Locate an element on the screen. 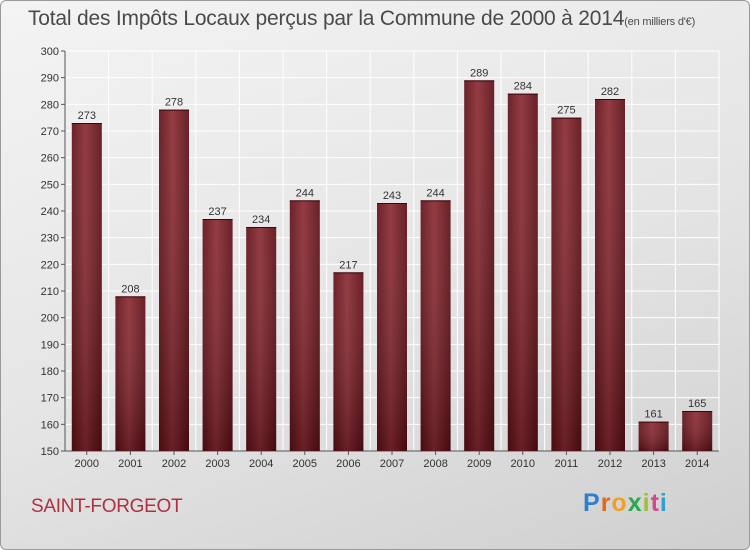 The height and width of the screenshot is (550, 750). y-tick-label: 150 is located at coordinates (50, 452).